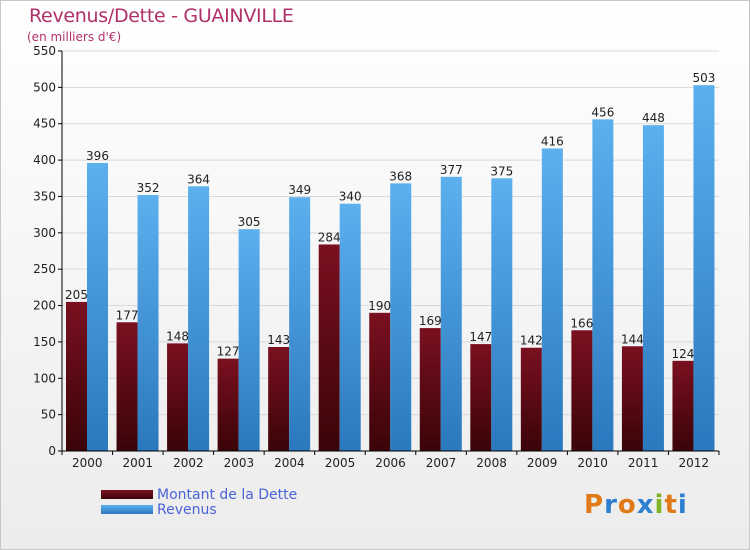 The height and width of the screenshot is (550, 750). Describe the element at coordinates (278, 340) in the screenshot. I see `data-label-dette: 143` at that location.